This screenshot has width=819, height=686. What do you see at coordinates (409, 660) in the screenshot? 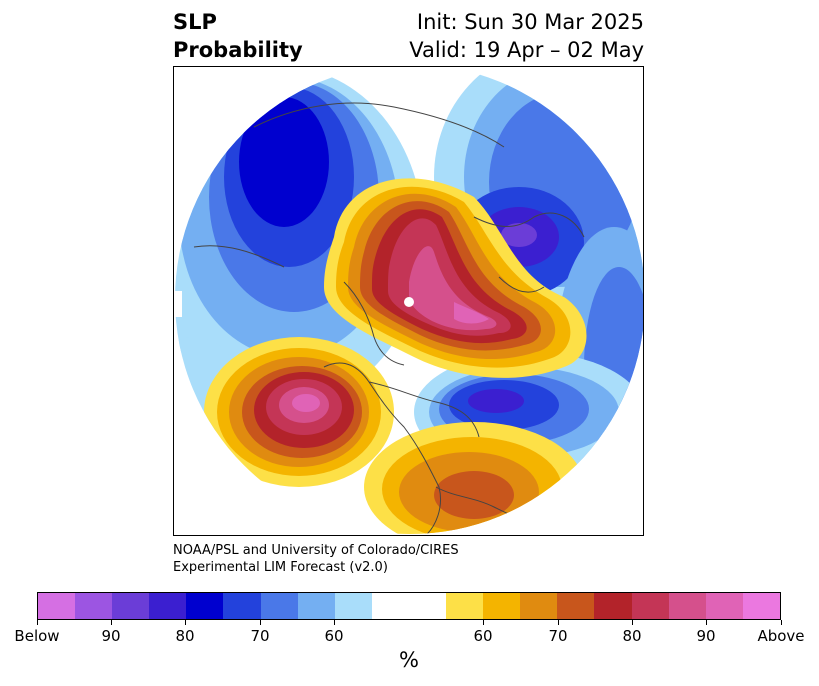
I see `colorbar-unit: %` at bounding box center [409, 660].